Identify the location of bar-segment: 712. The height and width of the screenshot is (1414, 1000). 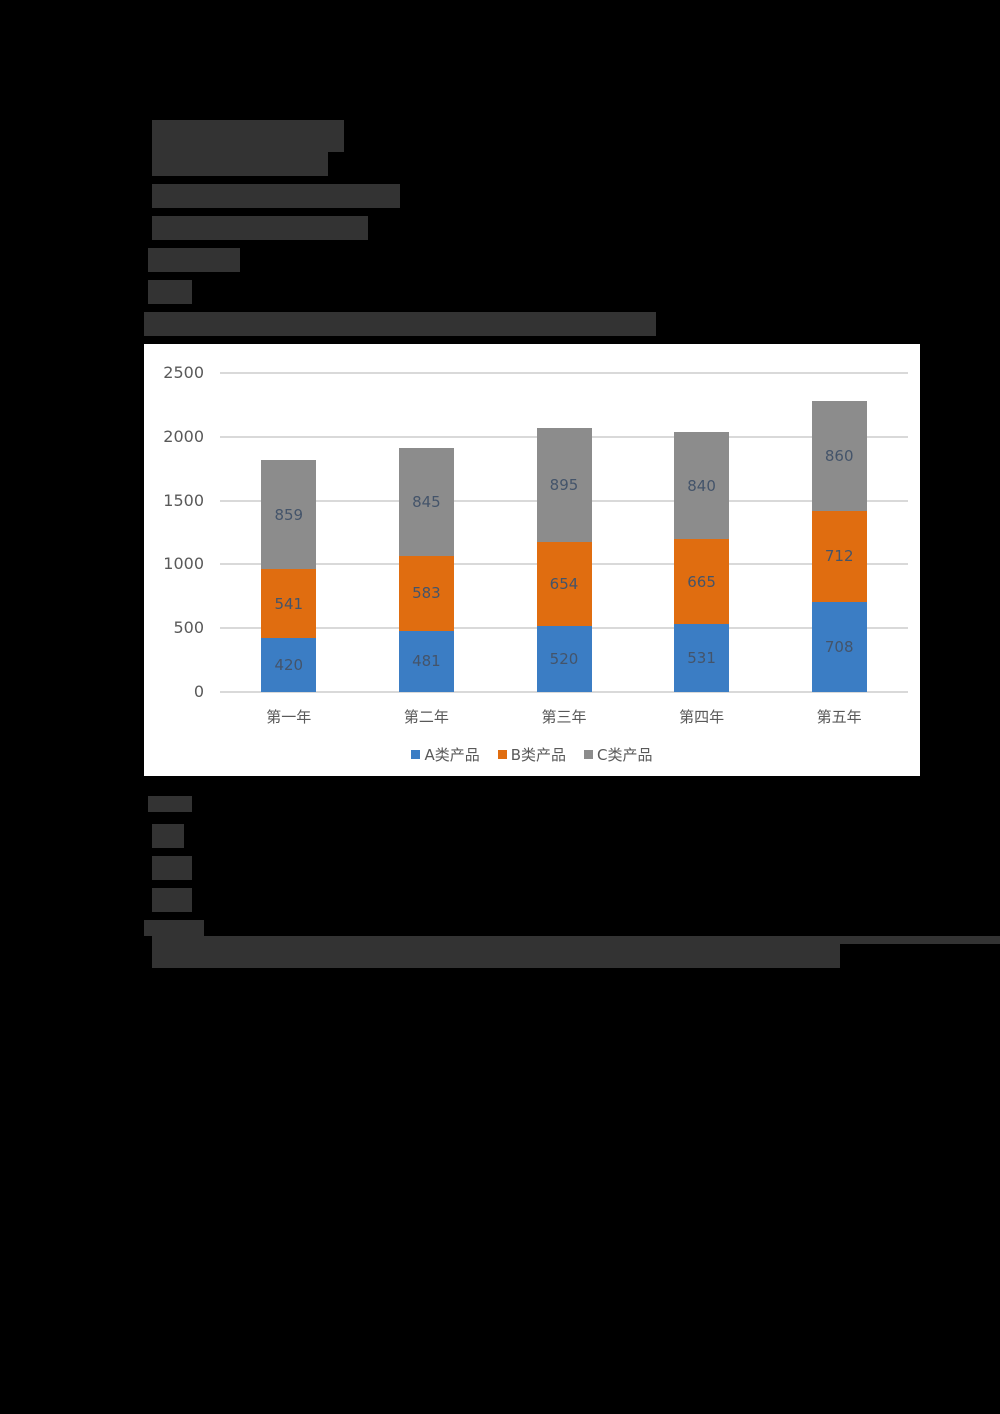
(839, 556).